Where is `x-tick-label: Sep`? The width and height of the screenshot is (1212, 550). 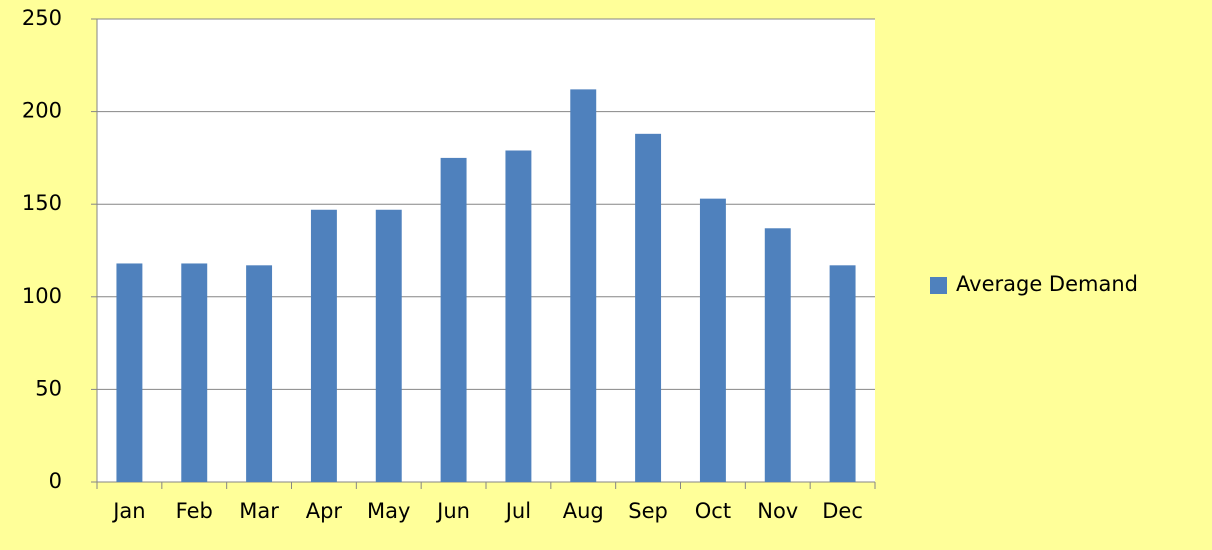
x-tick-label: Sep is located at coordinates (648, 511).